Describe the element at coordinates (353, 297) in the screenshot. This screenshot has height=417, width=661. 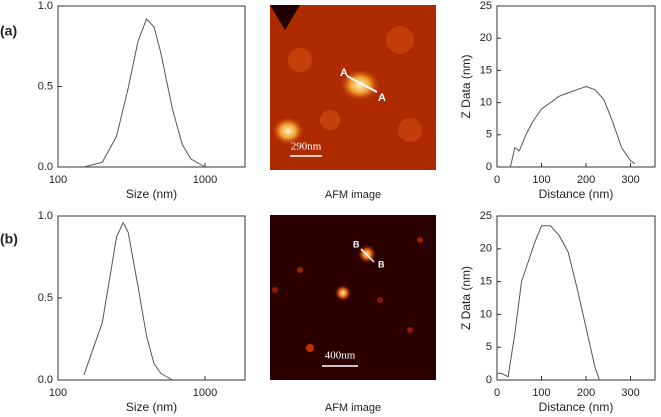
I see `afm-image: B B 400nm` at that location.